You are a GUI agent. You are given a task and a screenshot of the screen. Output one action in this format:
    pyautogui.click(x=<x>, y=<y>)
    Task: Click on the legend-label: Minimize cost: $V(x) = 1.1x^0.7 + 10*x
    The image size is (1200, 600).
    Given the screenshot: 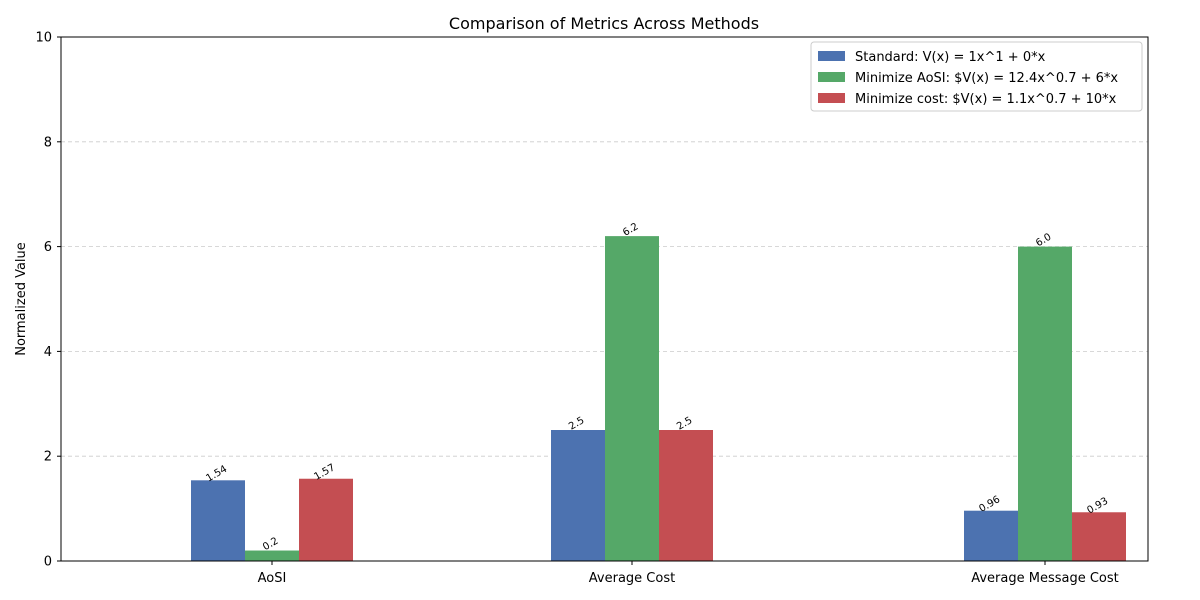 What is the action you would take?
    pyautogui.click(x=986, y=99)
    